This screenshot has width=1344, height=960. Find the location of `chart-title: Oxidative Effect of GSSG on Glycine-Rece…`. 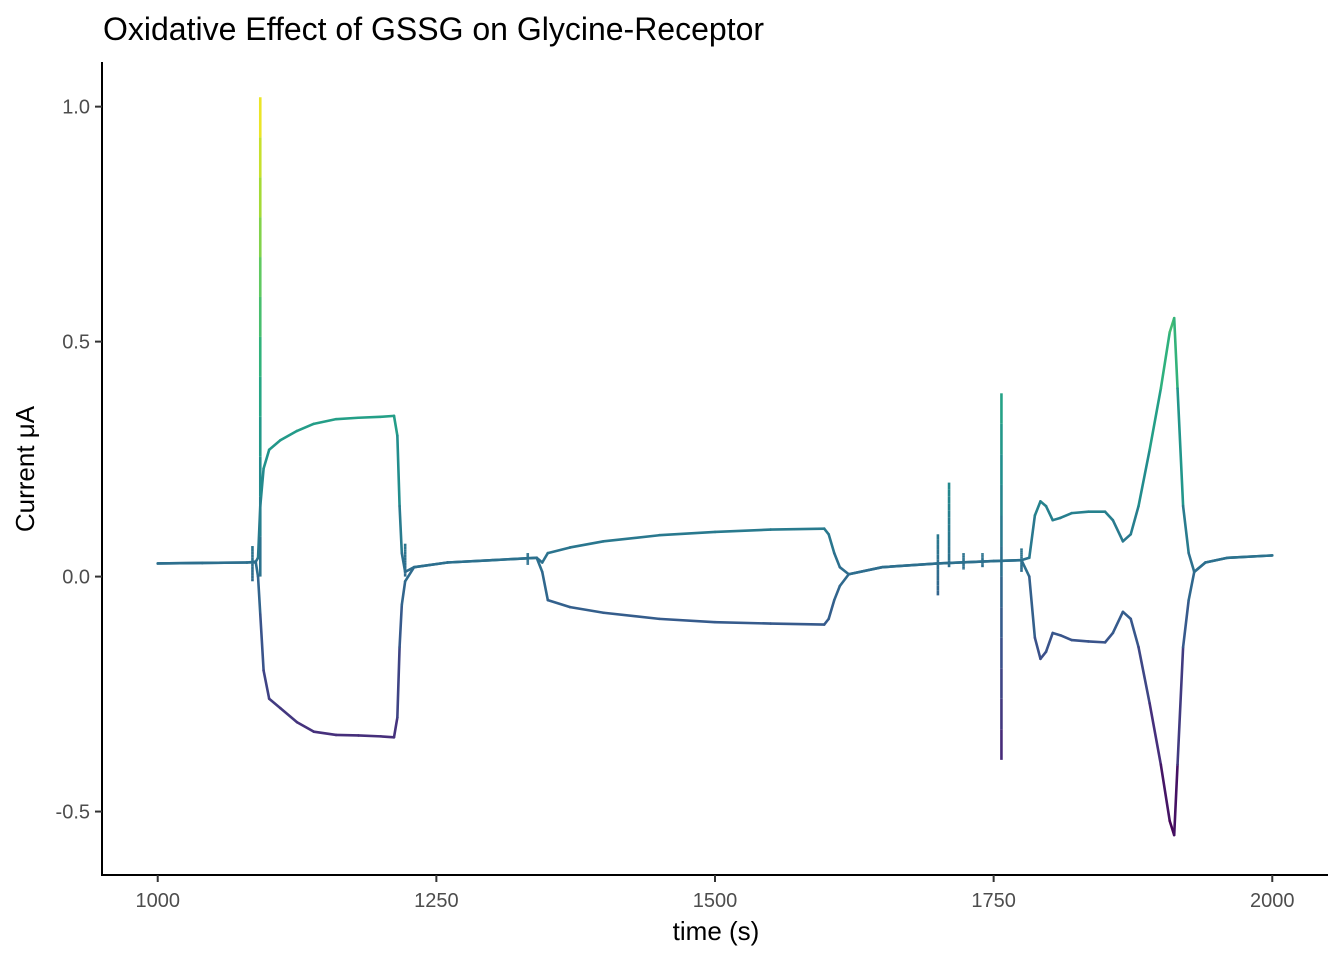

chart-title: Oxidative Effect of GSSG on Glycine-Rece… is located at coordinates (433, 29).